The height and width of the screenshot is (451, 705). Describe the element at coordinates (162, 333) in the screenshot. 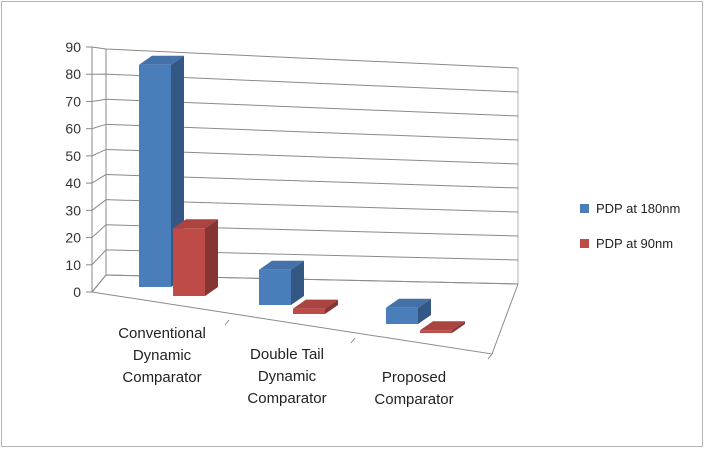

I see `x-category-label: Conventional` at that location.